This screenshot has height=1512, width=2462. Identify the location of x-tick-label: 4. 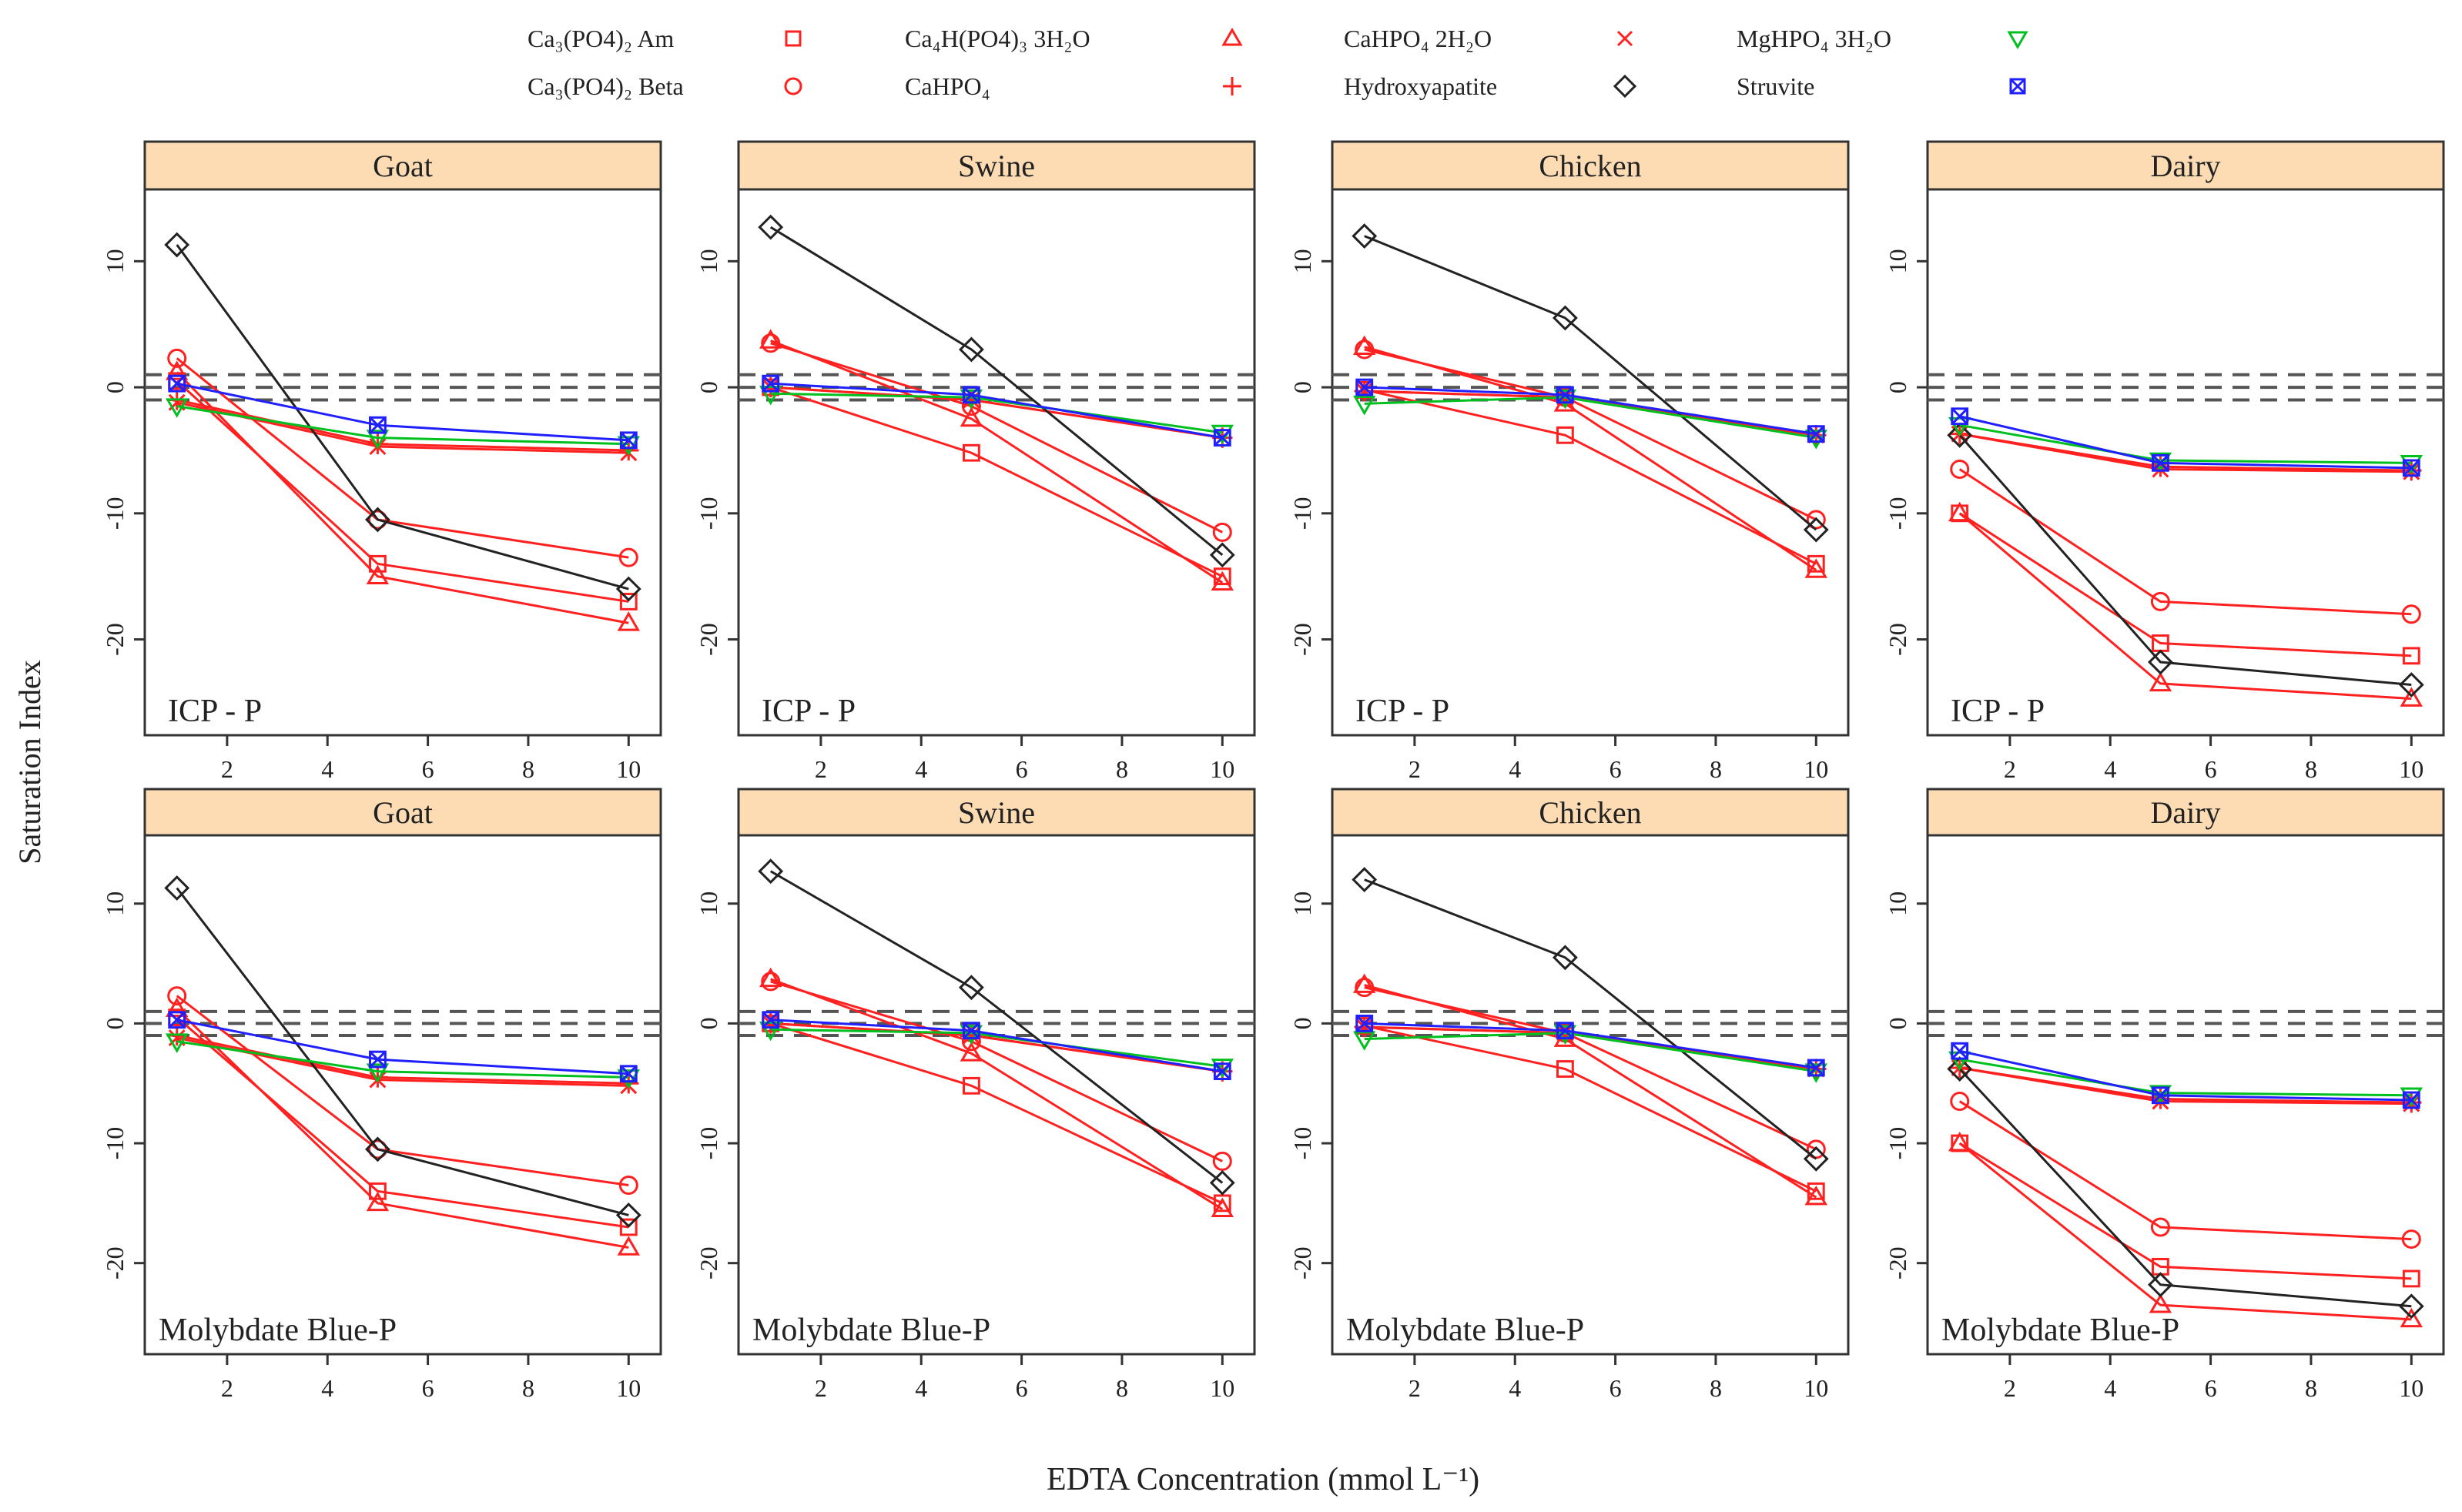
(327, 1388).